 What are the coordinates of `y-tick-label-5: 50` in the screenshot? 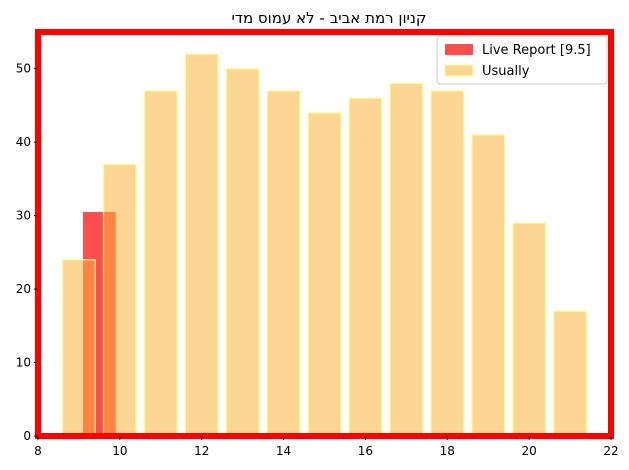 It's located at (23, 69).